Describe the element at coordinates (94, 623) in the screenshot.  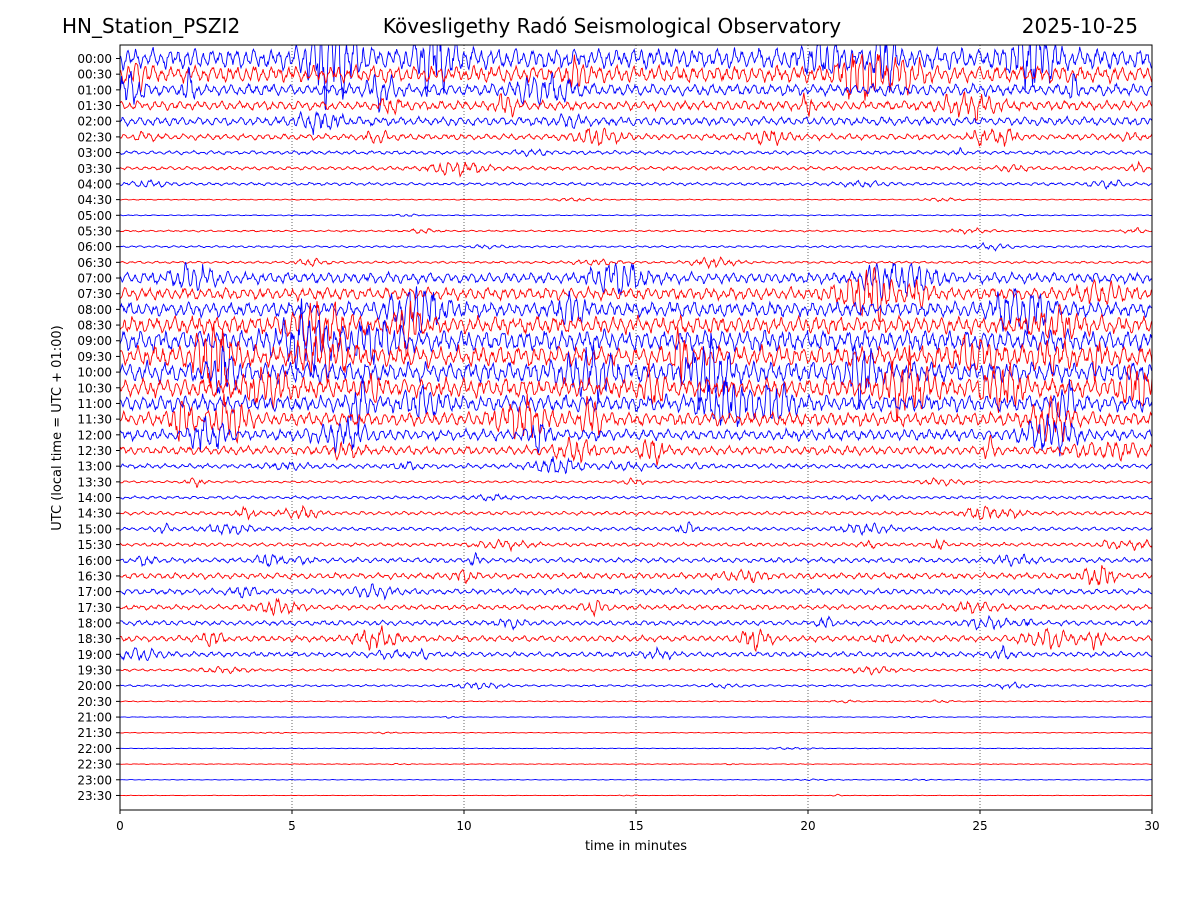
I see `y-tick-label: 18:00` at that location.